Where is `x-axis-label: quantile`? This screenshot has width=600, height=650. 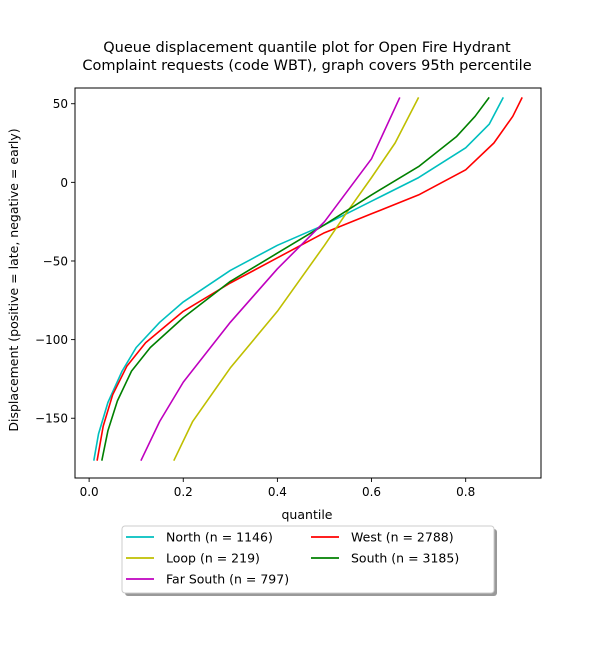
x-axis-label: quantile is located at coordinates (307, 514).